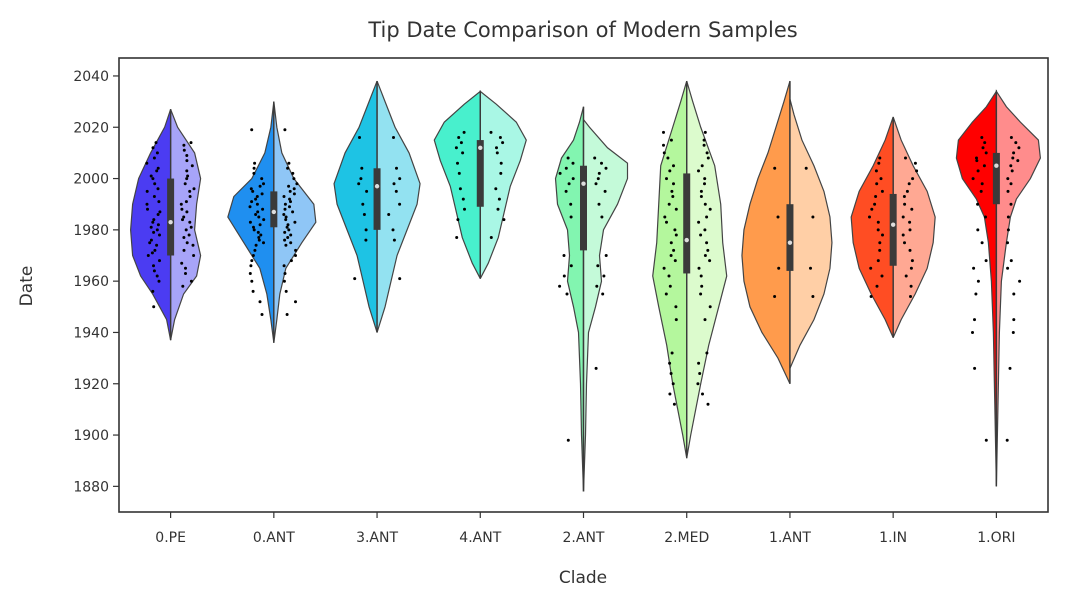 This screenshot has height=608, width=1078. What do you see at coordinates (166, 225) in the screenshot?
I see `violin-0.PE` at bounding box center [166, 225].